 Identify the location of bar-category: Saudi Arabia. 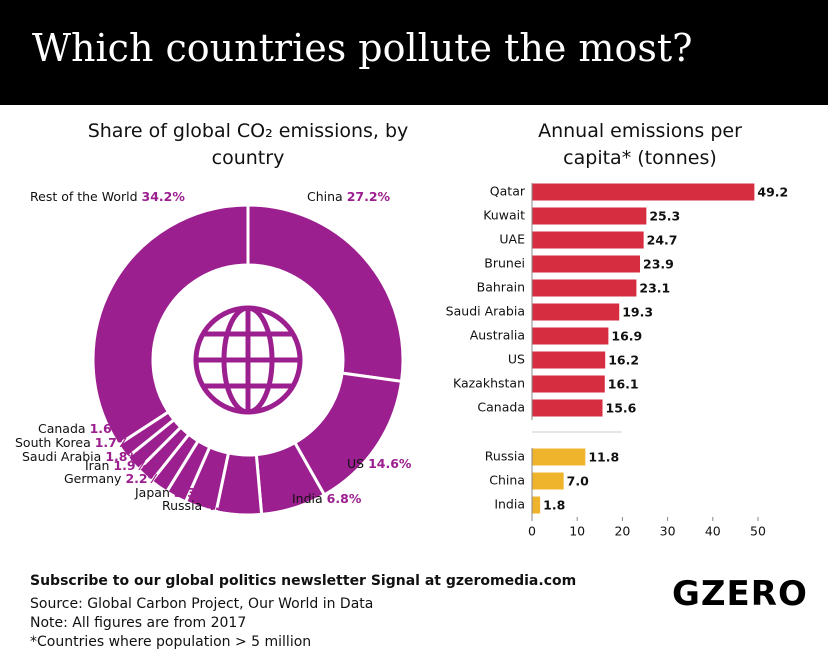
(485, 311).